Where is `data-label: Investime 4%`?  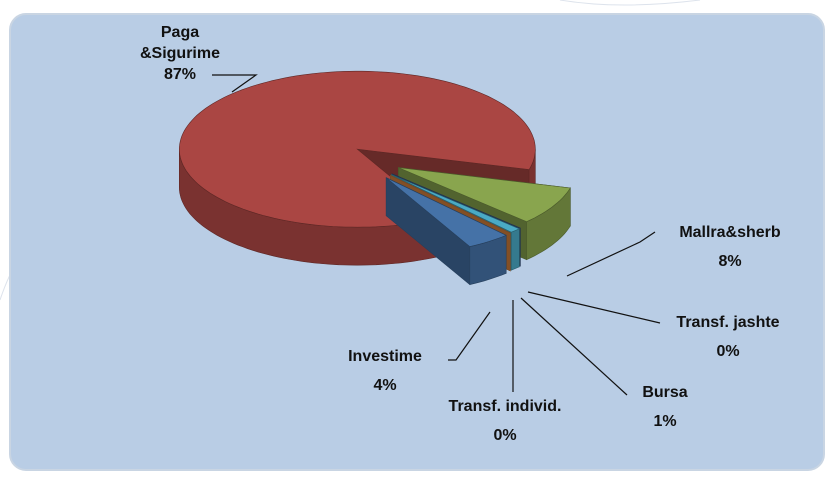
data-label: Investime 4% is located at coordinates (385, 371).